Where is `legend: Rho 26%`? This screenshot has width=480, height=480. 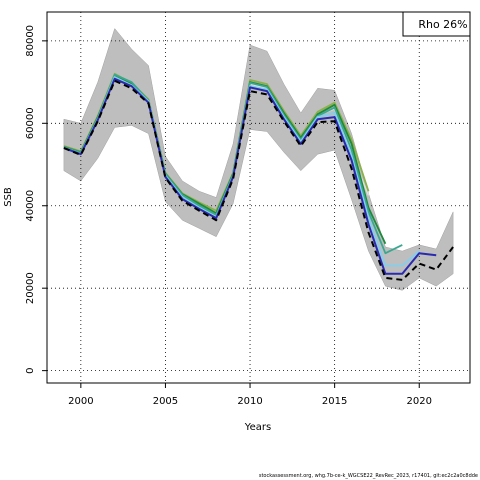 legend: Rho 26% is located at coordinates (436, 24).